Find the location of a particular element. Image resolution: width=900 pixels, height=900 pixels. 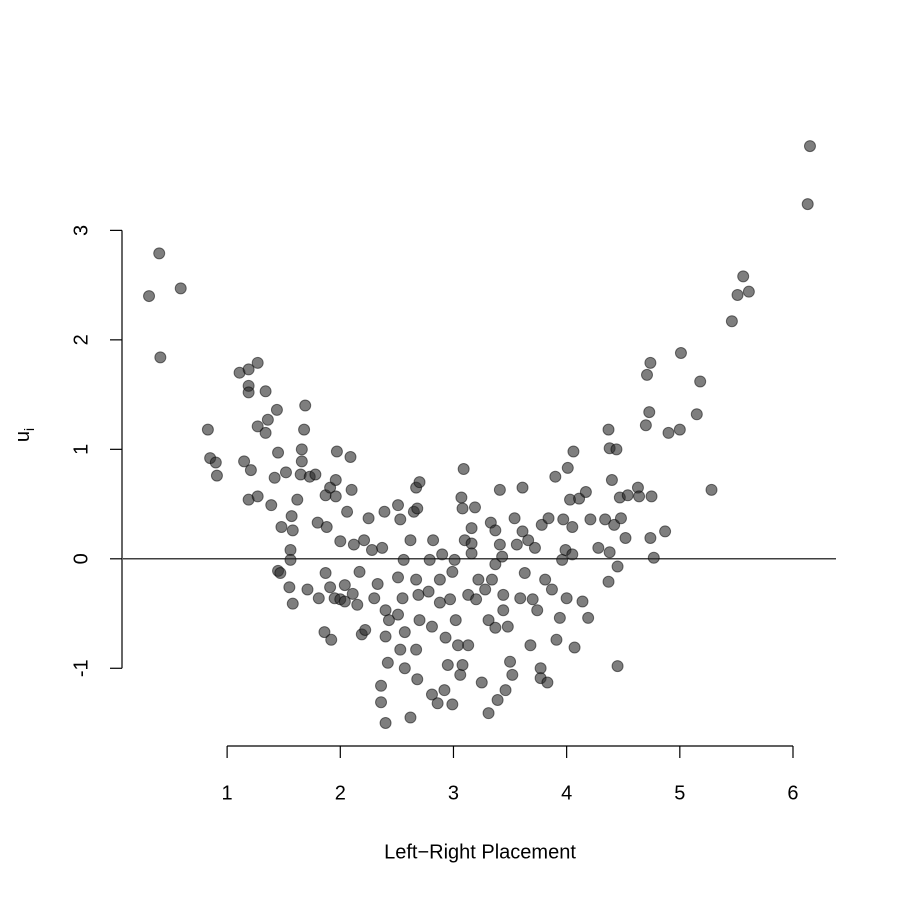

x-tick-label: 4 is located at coordinates (566, 793).